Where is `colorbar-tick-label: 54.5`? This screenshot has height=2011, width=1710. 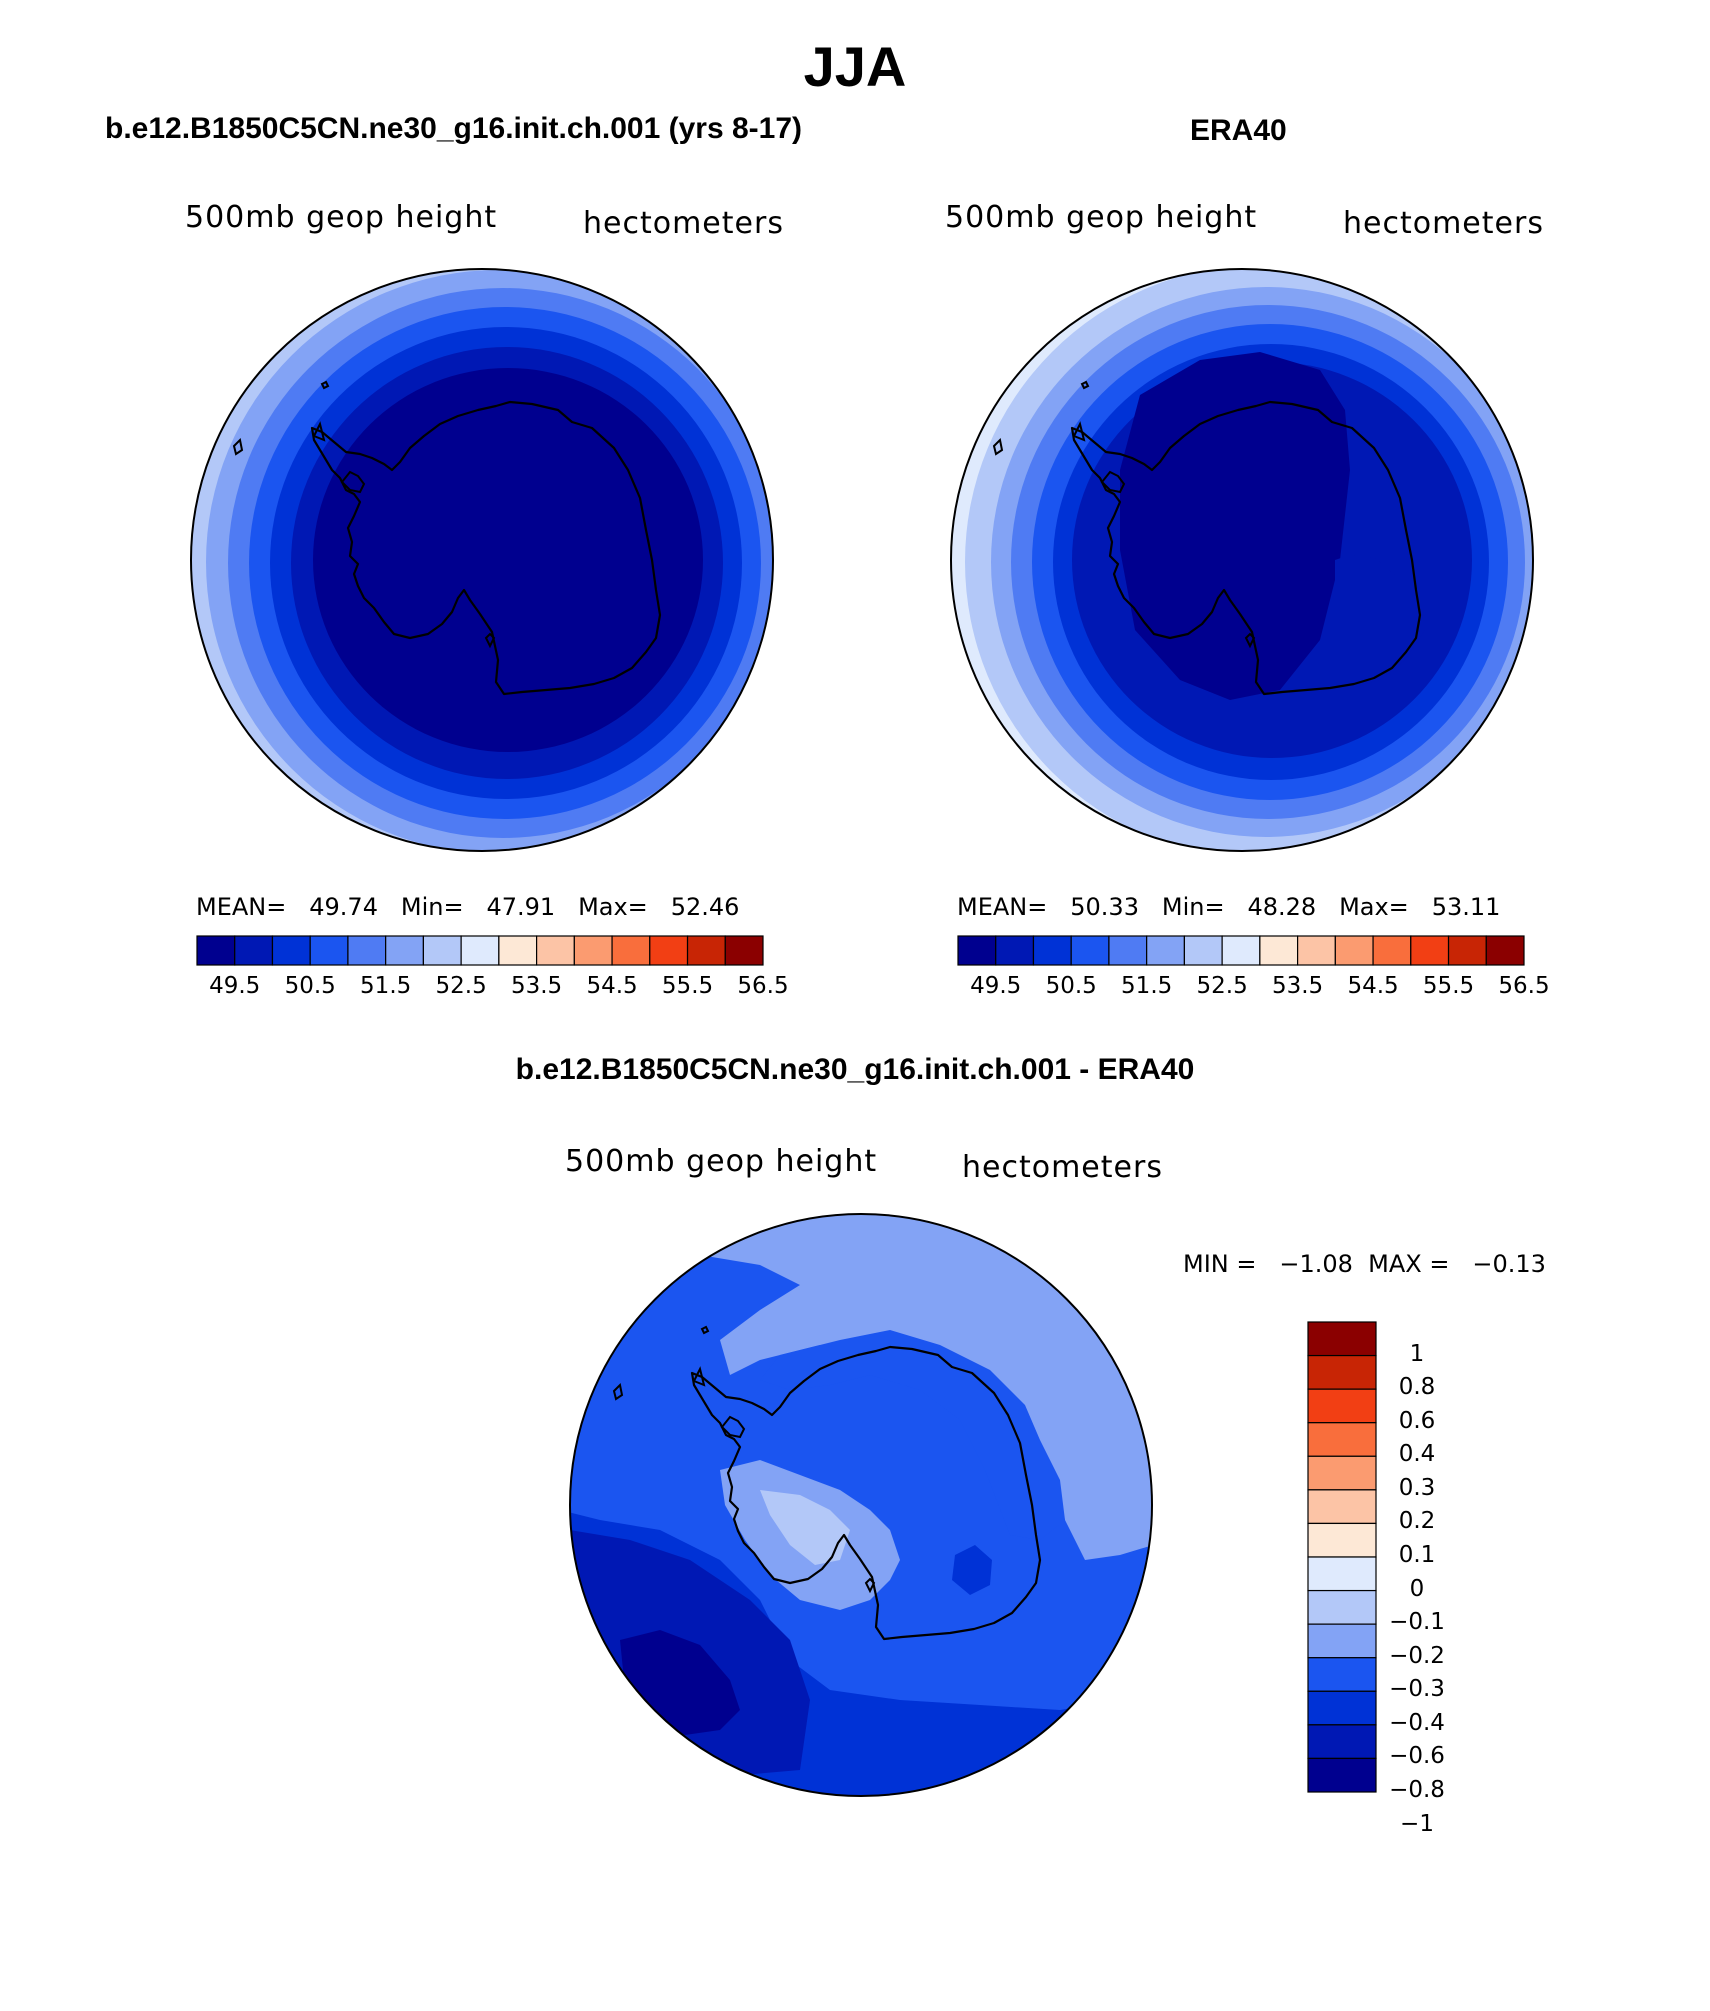 colorbar-tick-label: 54.5 is located at coordinates (1373, 986).